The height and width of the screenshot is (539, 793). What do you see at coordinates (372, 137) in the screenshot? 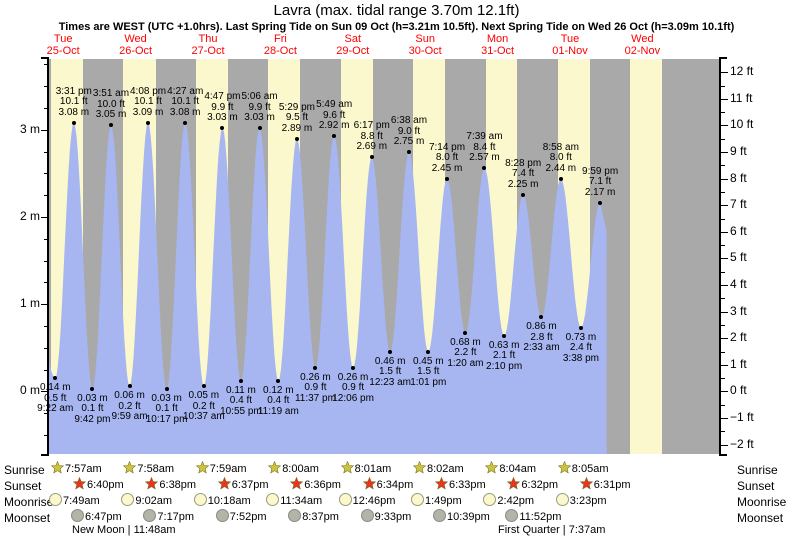
I see `tide-label-high: 6:17 pm 8.8 ft 2.69 m` at bounding box center [372, 137].